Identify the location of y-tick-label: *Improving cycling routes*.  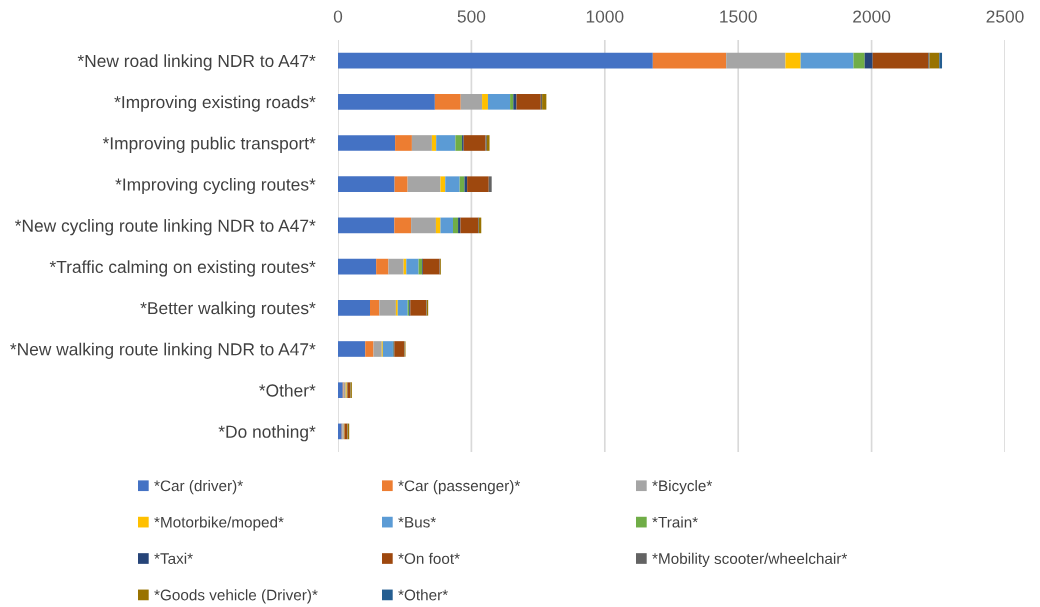
(215, 186).